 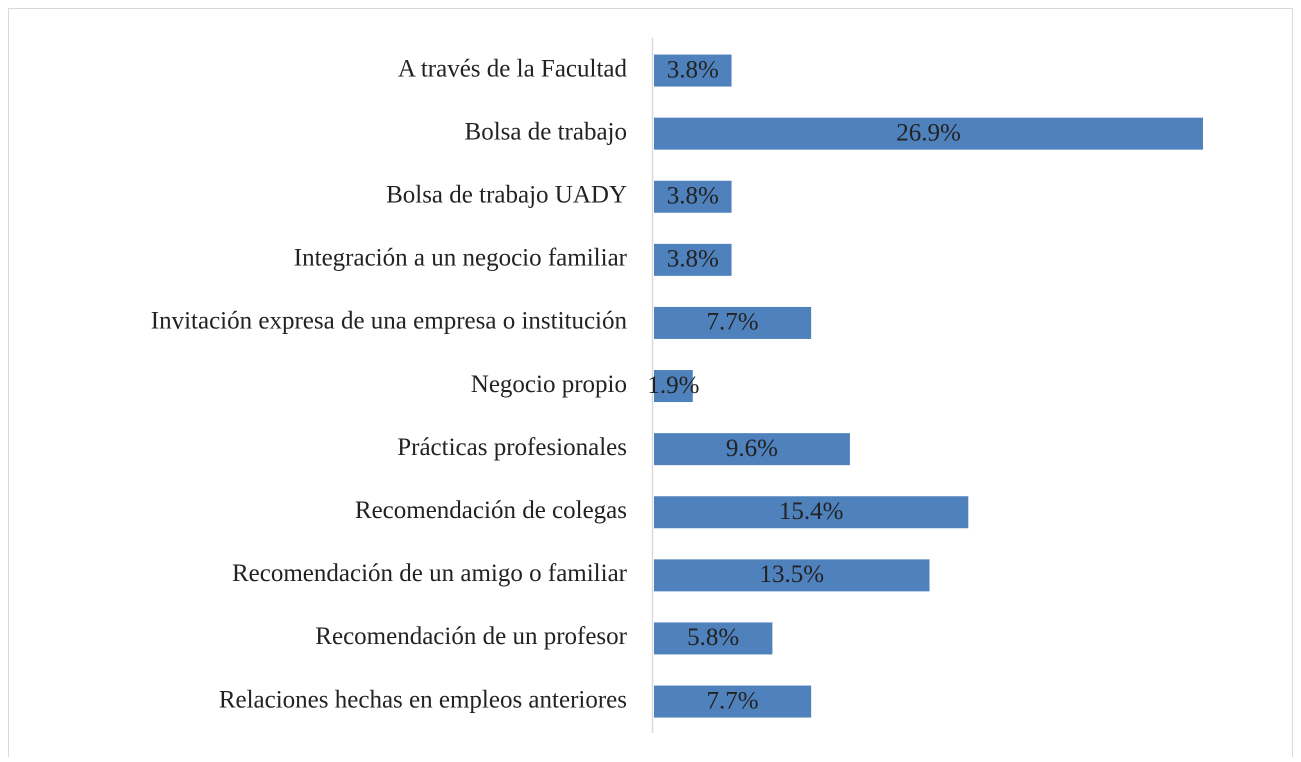 I want to click on data-label: 13.5%, so click(x=791, y=574).